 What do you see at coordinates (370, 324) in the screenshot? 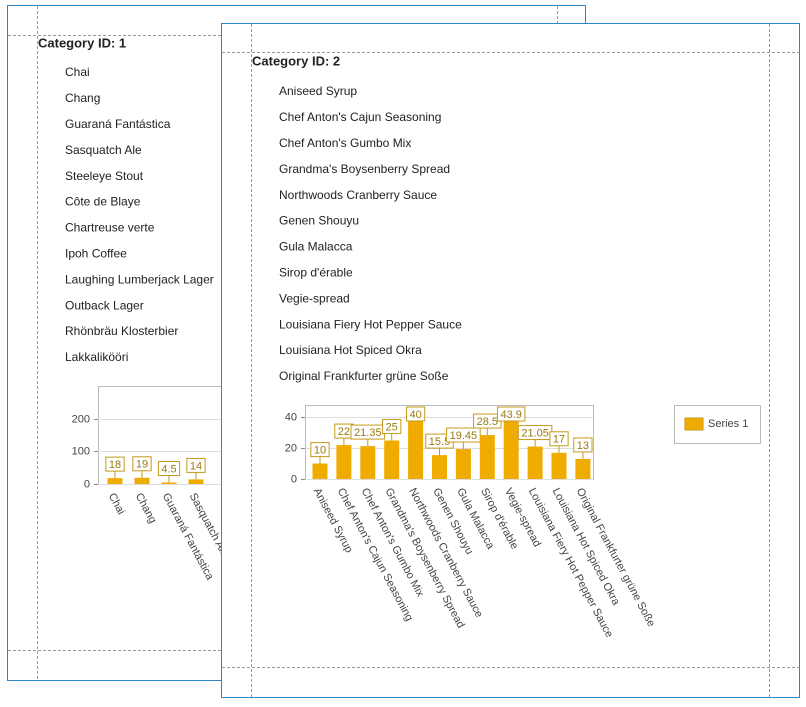
I see `product-name: Louisiana Fiery Hot Pepper Sauce` at bounding box center [370, 324].